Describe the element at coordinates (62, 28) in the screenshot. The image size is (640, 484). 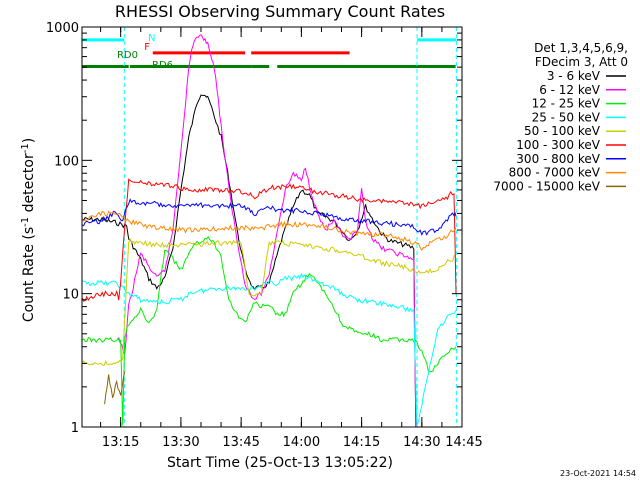
I see `y-tick-label: 1000` at that location.